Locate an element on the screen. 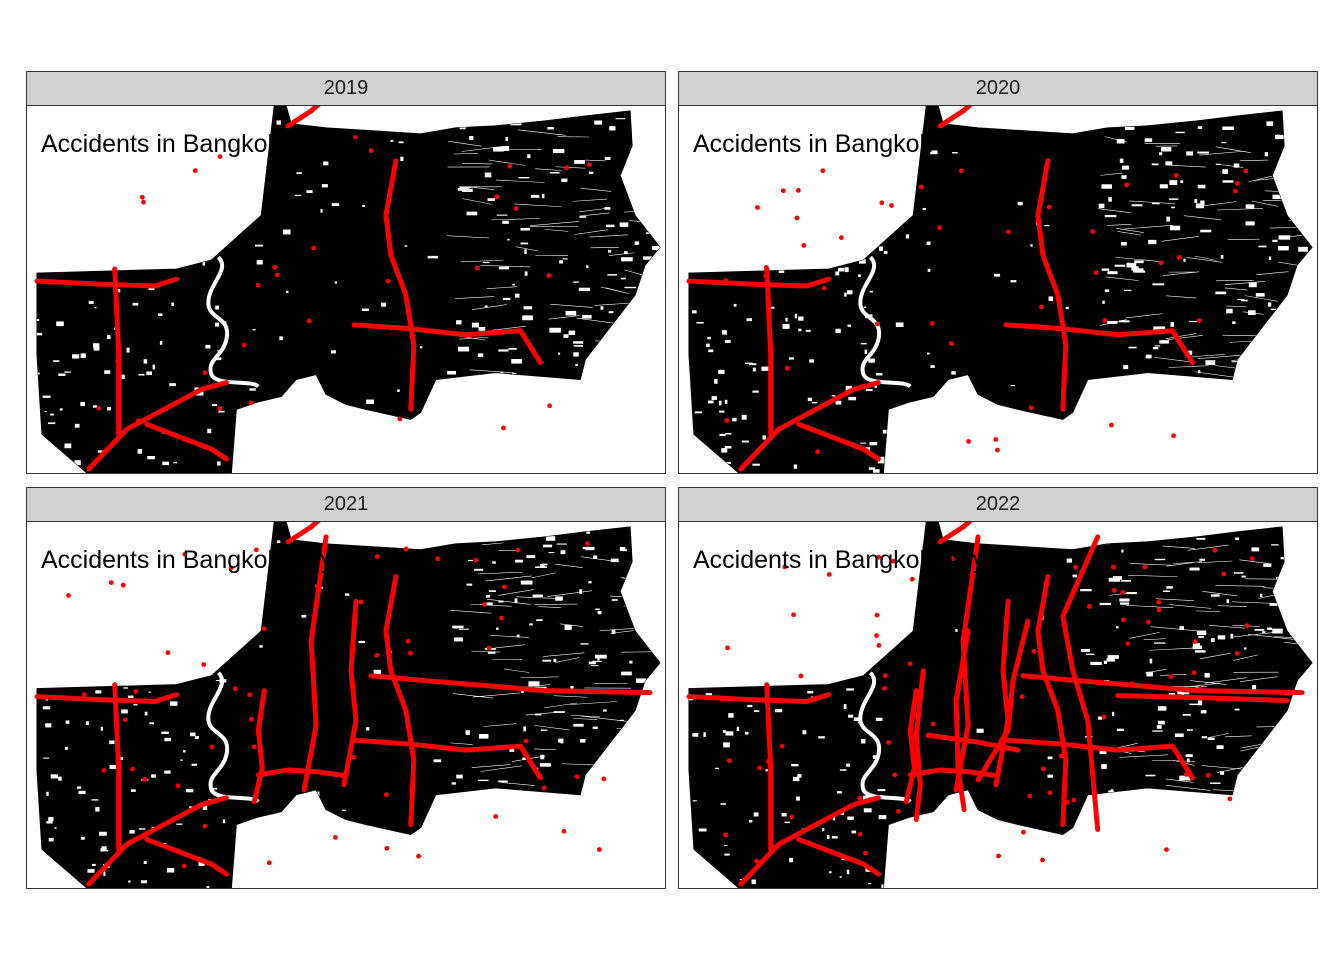  facet-strip-2022: 2022 is located at coordinates (998, 505).